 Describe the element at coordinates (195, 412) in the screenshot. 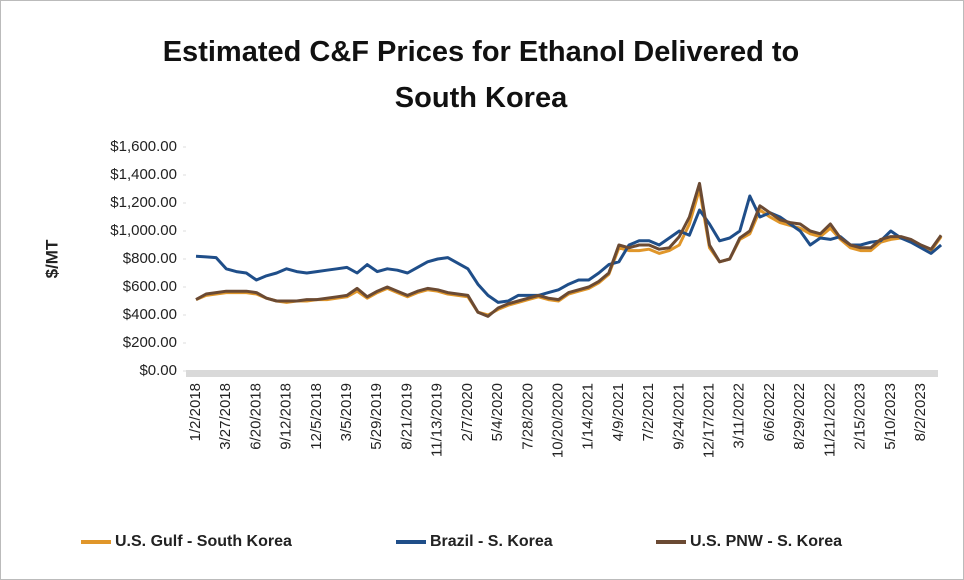

I see `x-tick-label: 1/2/2018` at that location.